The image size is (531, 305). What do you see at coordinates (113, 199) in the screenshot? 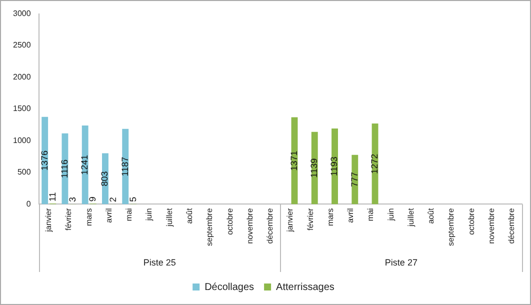
I see `data-label: 2` at bounding box center [113, 199].